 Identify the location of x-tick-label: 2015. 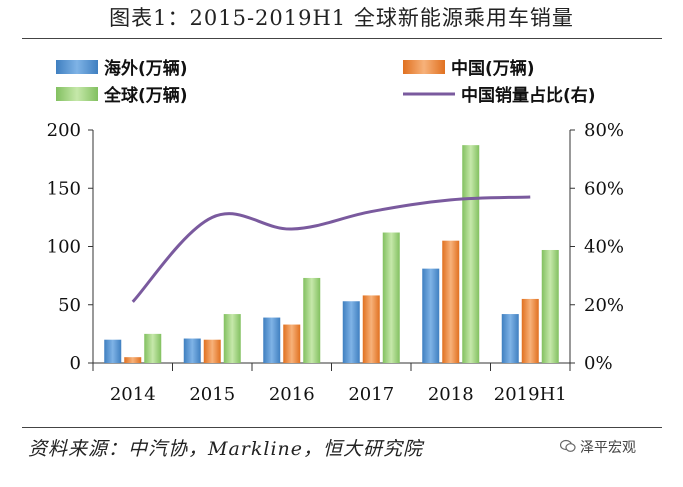
(212, 394).